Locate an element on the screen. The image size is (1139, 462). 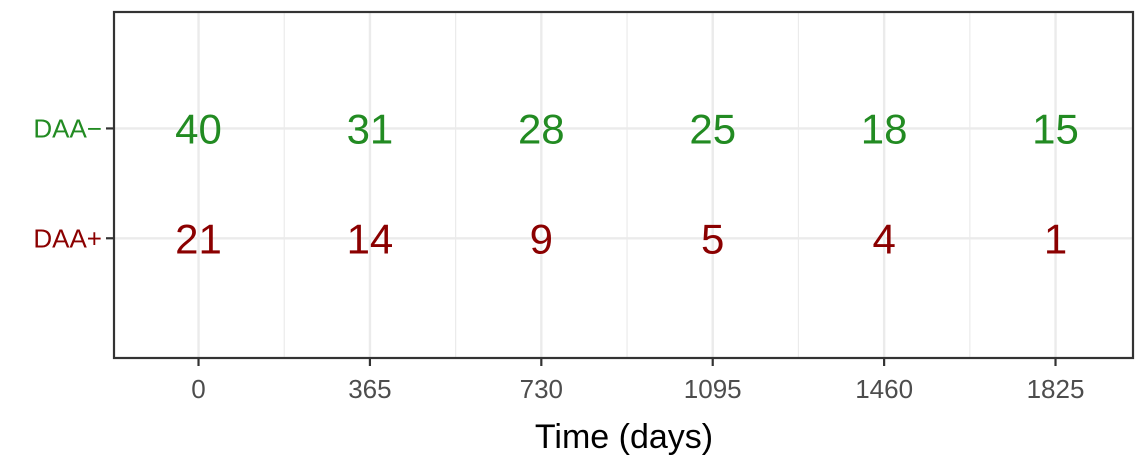
x-tick-label: 0 is located at coordinates (198, 389).